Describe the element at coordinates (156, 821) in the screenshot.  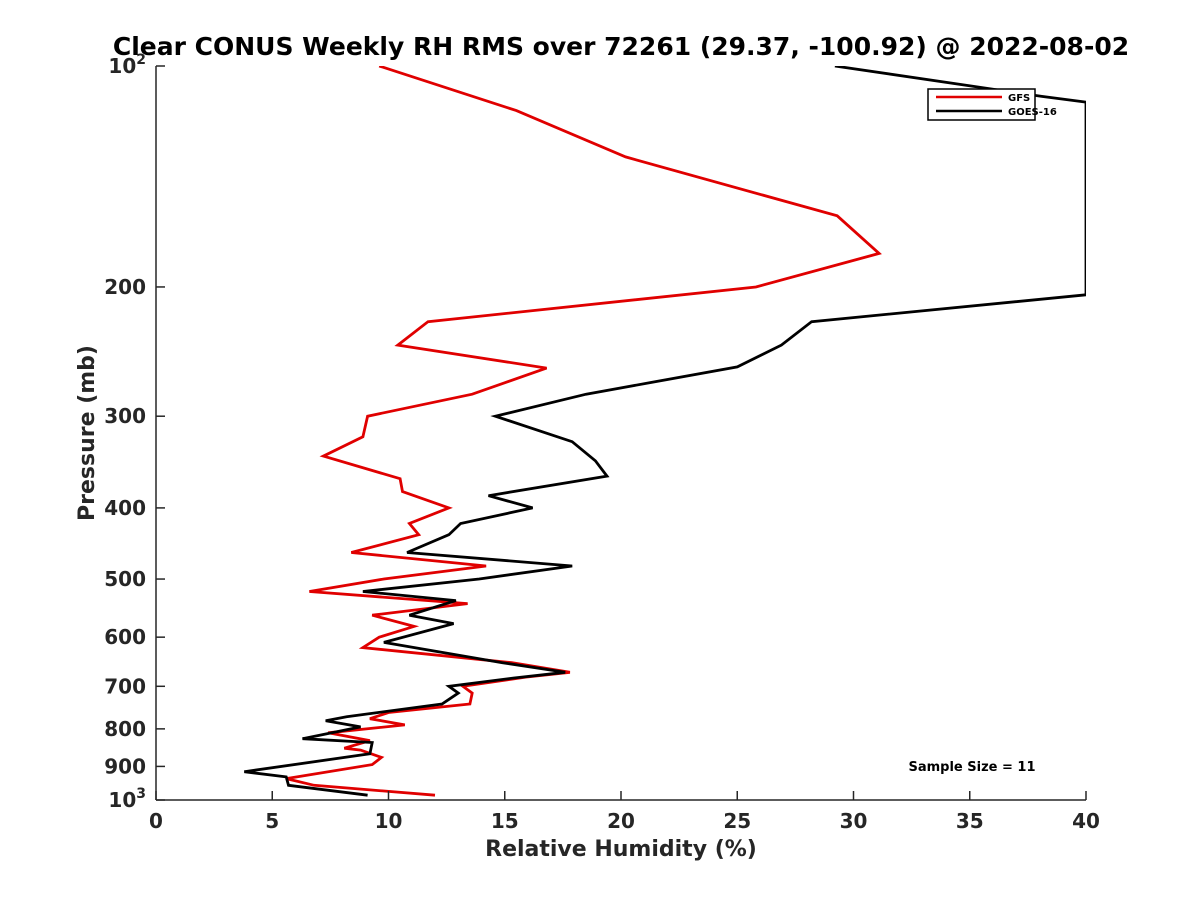
I see `x-tick-label: 0` at that location.